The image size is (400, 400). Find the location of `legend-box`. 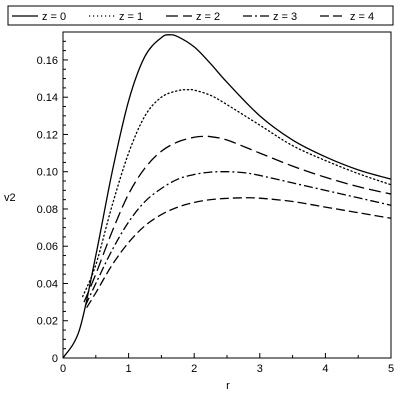

legend-box is located at coordinates (200, 15).